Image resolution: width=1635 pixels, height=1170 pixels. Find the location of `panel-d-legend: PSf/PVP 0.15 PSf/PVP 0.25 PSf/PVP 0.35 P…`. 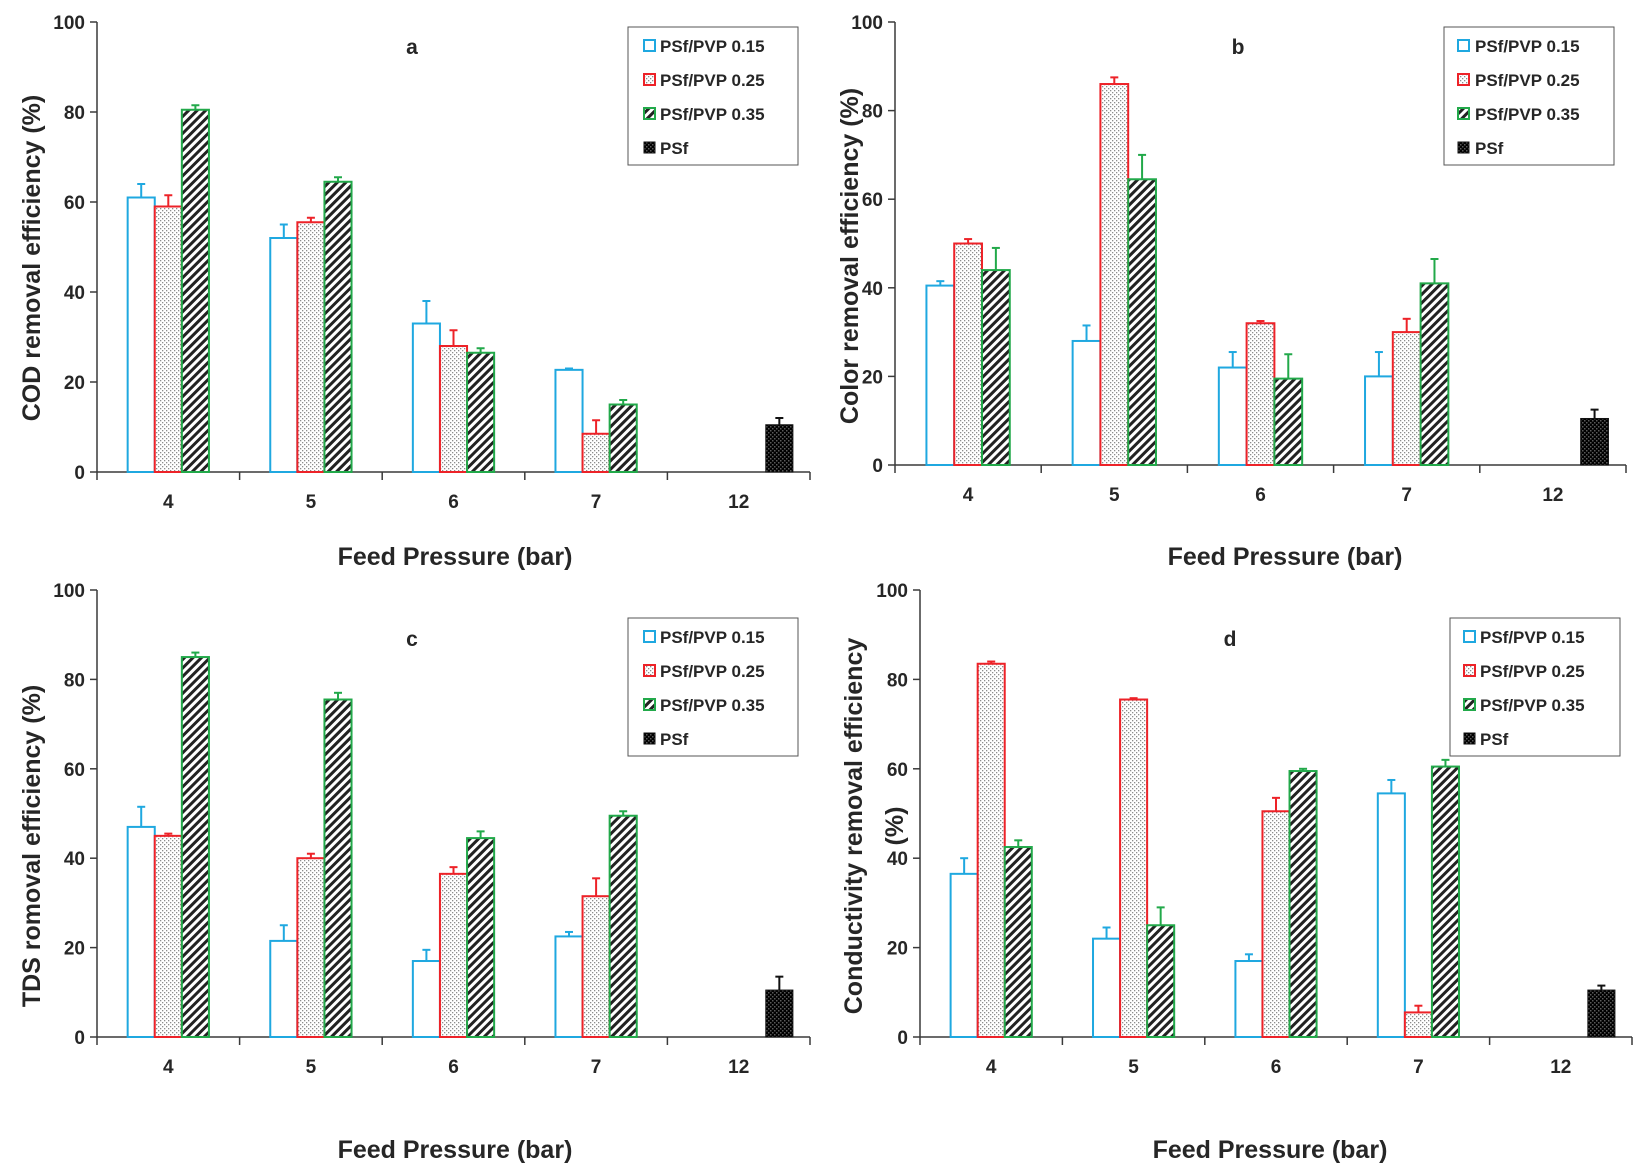

panel-d-legend: PSf/PVP 0.15 PSf/PVP 0.25 PSf/PVP 0.35 P… is located at coordinates (1535, 687).